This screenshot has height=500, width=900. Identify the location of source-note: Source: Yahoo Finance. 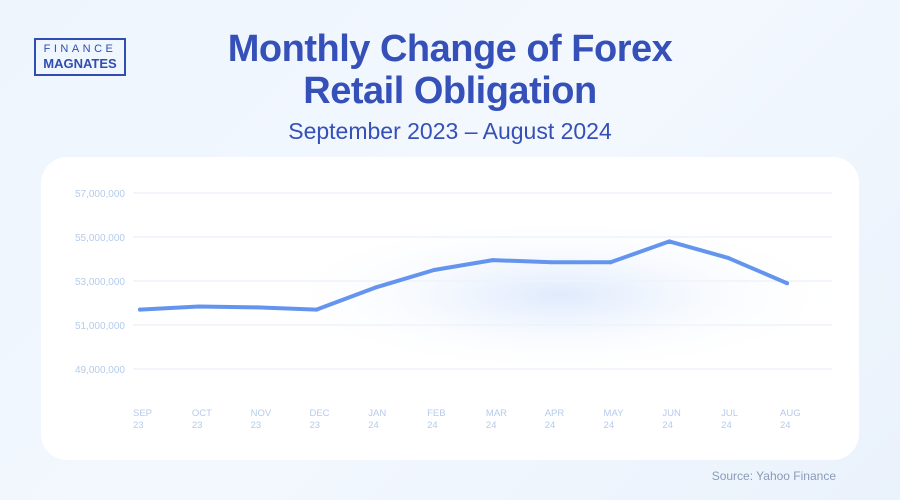
(773, 476).